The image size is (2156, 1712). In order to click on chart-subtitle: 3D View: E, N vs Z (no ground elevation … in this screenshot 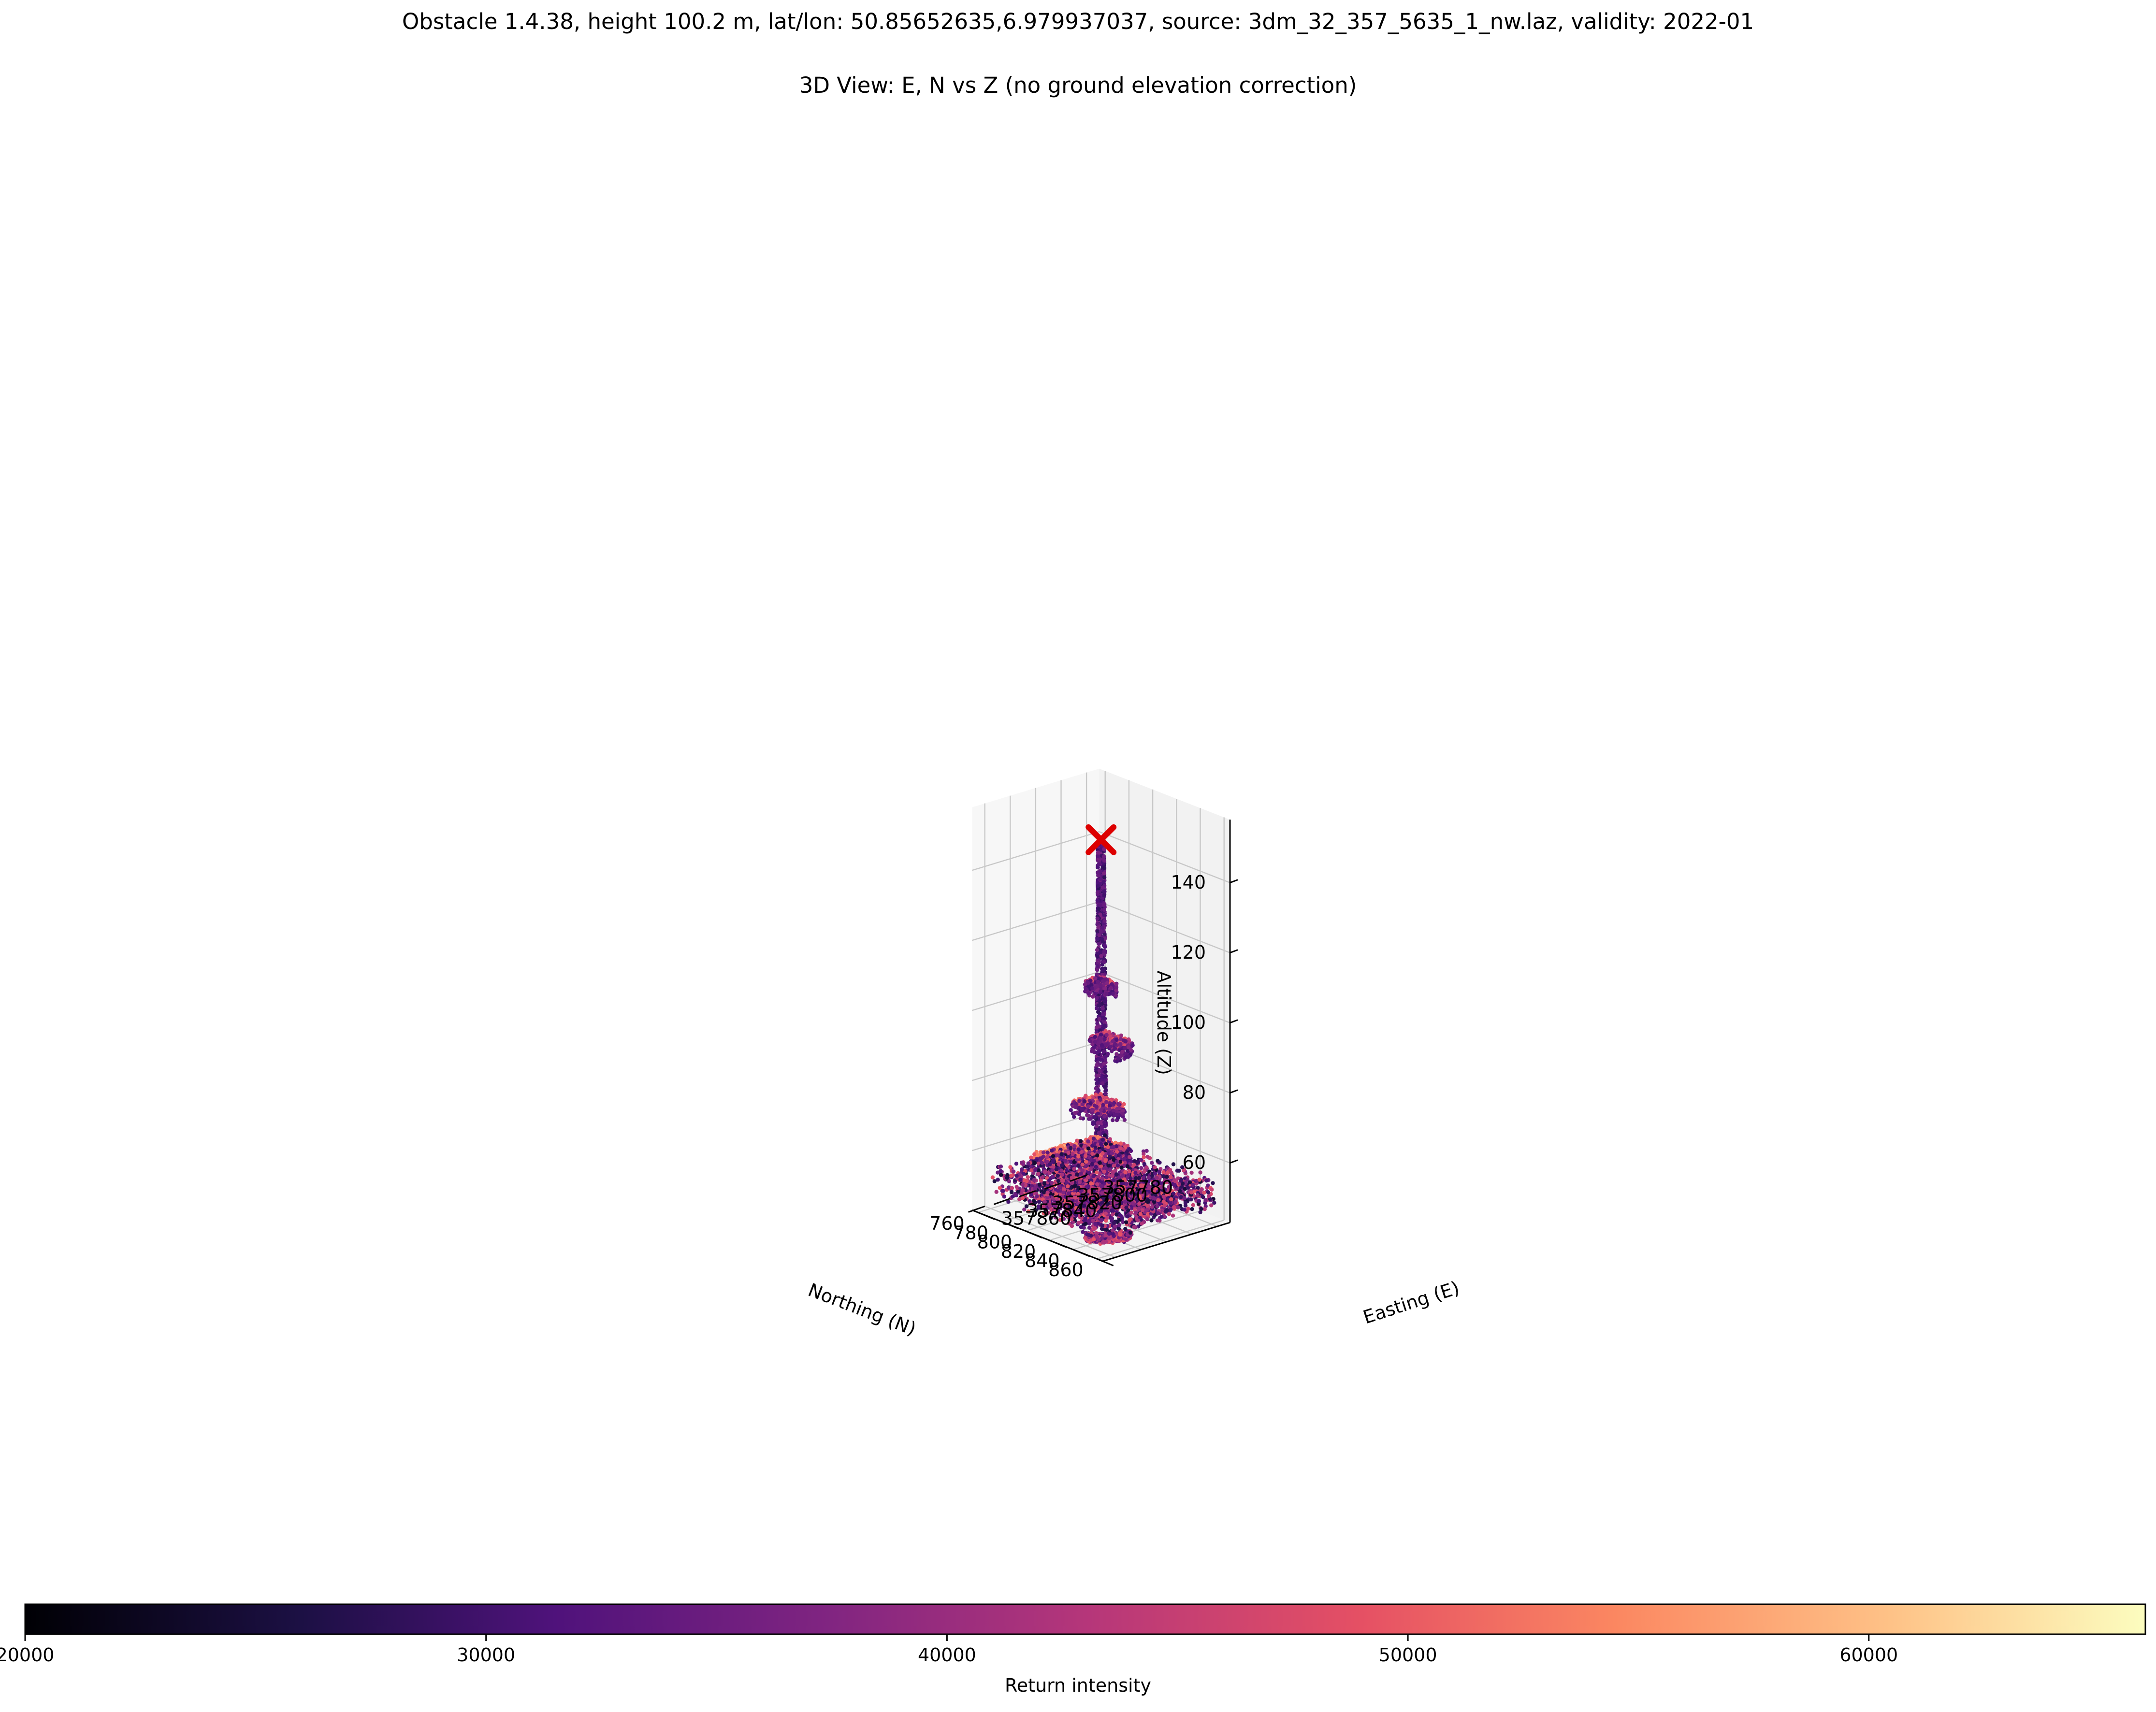, I will do `click(1078, 85)`.